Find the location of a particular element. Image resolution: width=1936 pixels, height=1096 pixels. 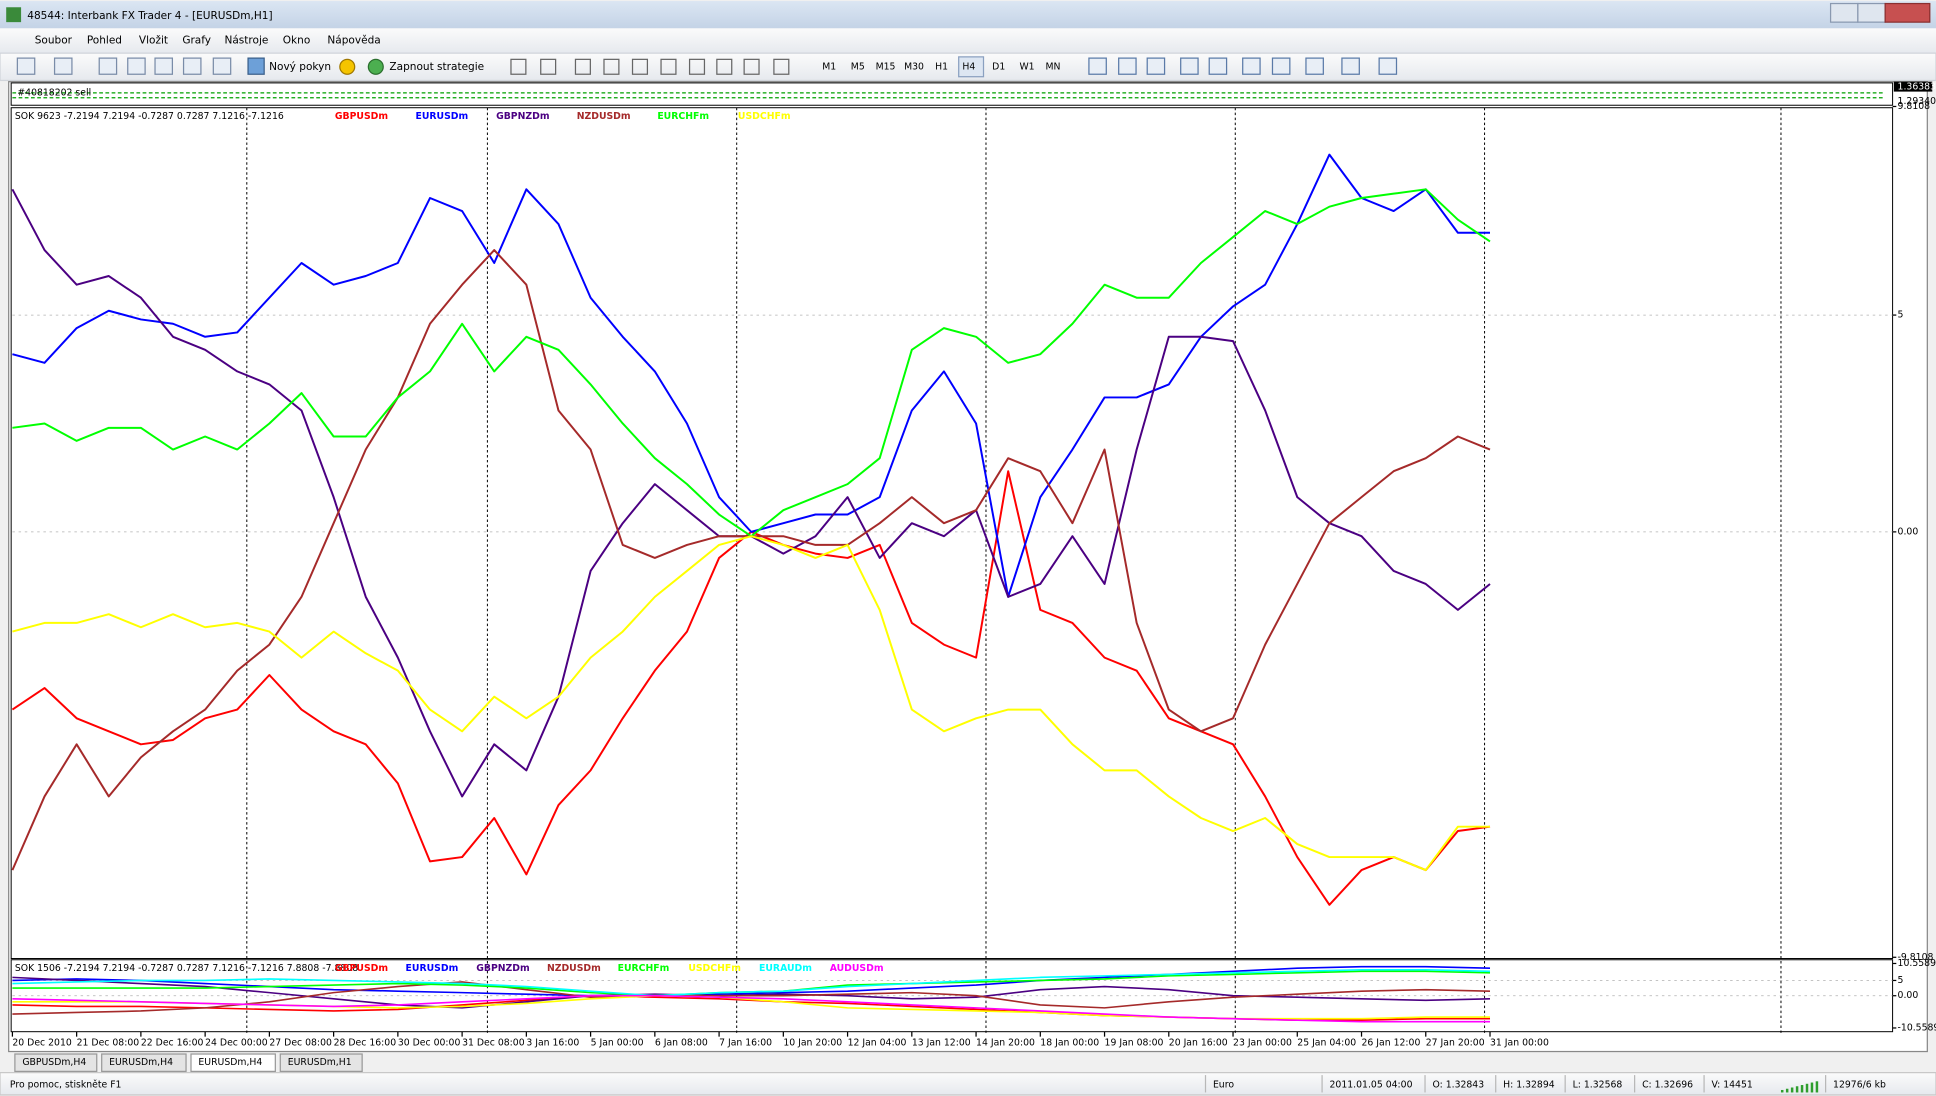

x-tick-label: 23 Jan 00:00 is located at coordinates (1262, 1042).